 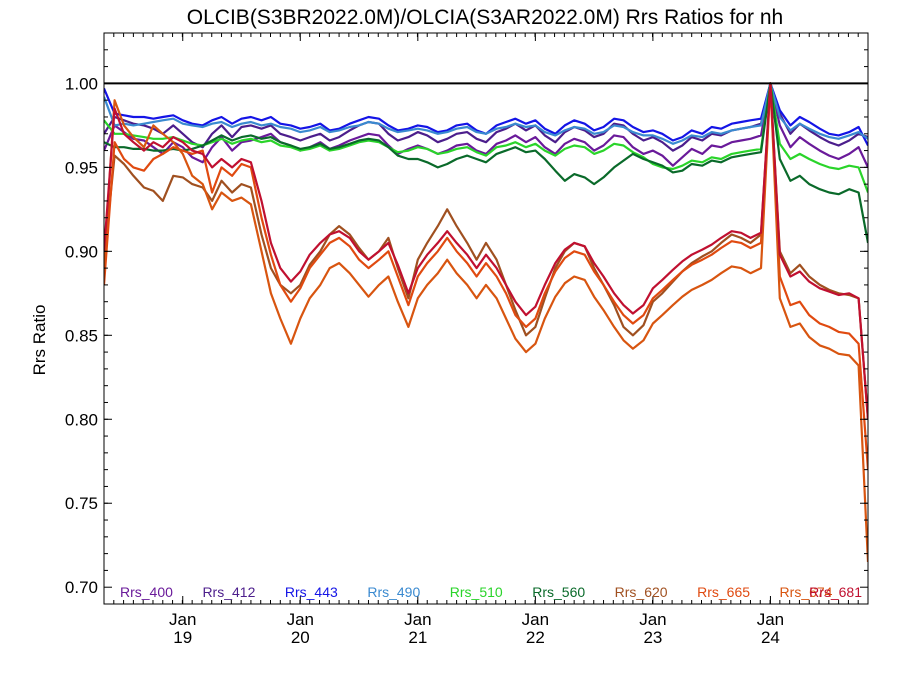 What do you see at coordinates (476, 592) in the screenshot?
I see `legend-entry-rrs-510: Rrs_510` at bounding box center [476, 592].